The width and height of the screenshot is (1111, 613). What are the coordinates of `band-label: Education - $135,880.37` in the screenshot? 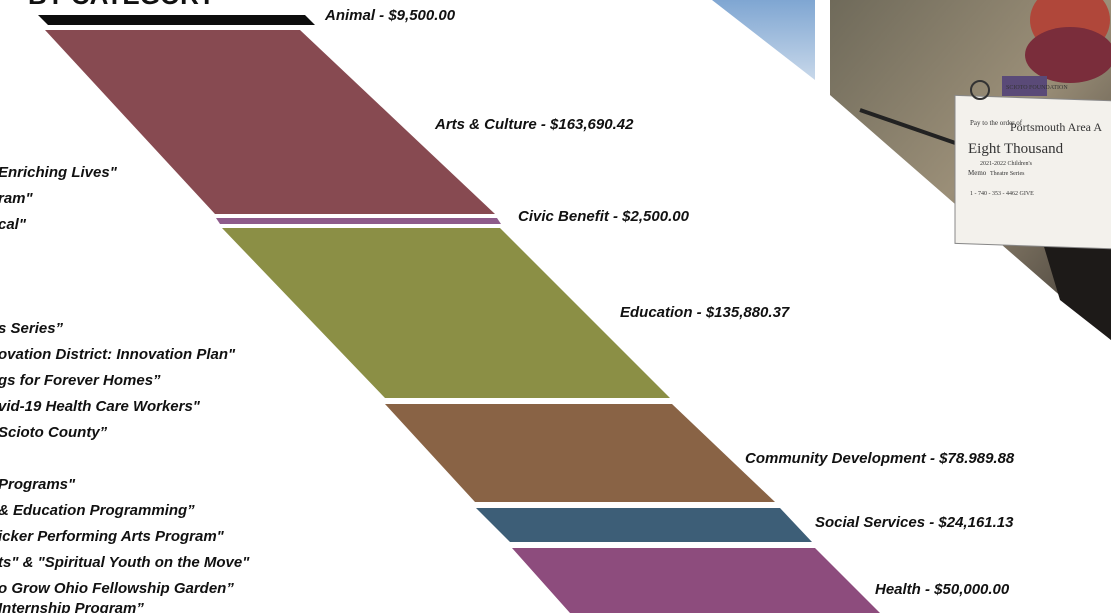 It's located at (705, 312).